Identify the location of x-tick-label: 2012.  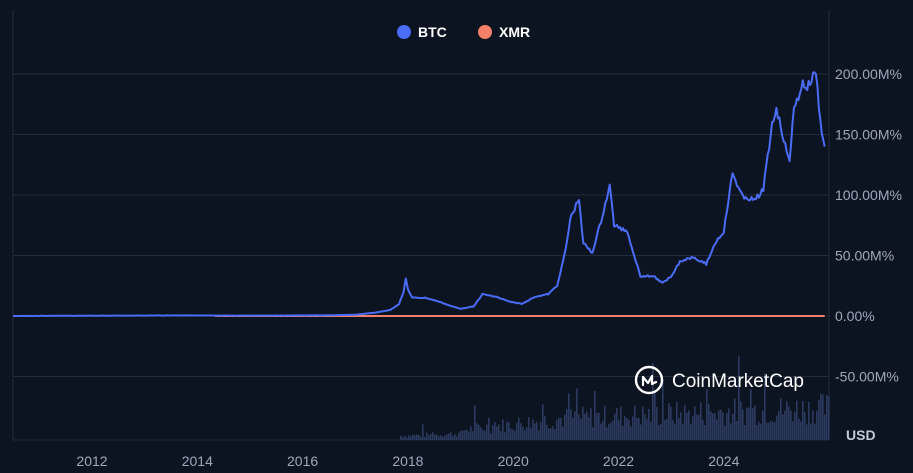
(91, 461).